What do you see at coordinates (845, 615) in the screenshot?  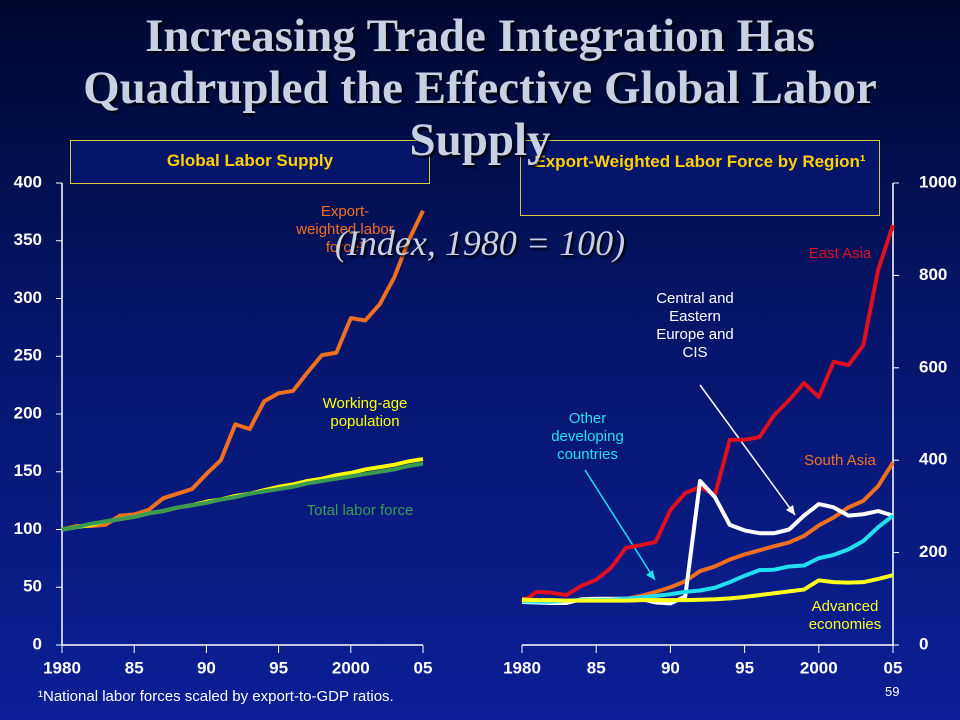 I see `series-label: Advanced economies` at bounding box center [845, 615].